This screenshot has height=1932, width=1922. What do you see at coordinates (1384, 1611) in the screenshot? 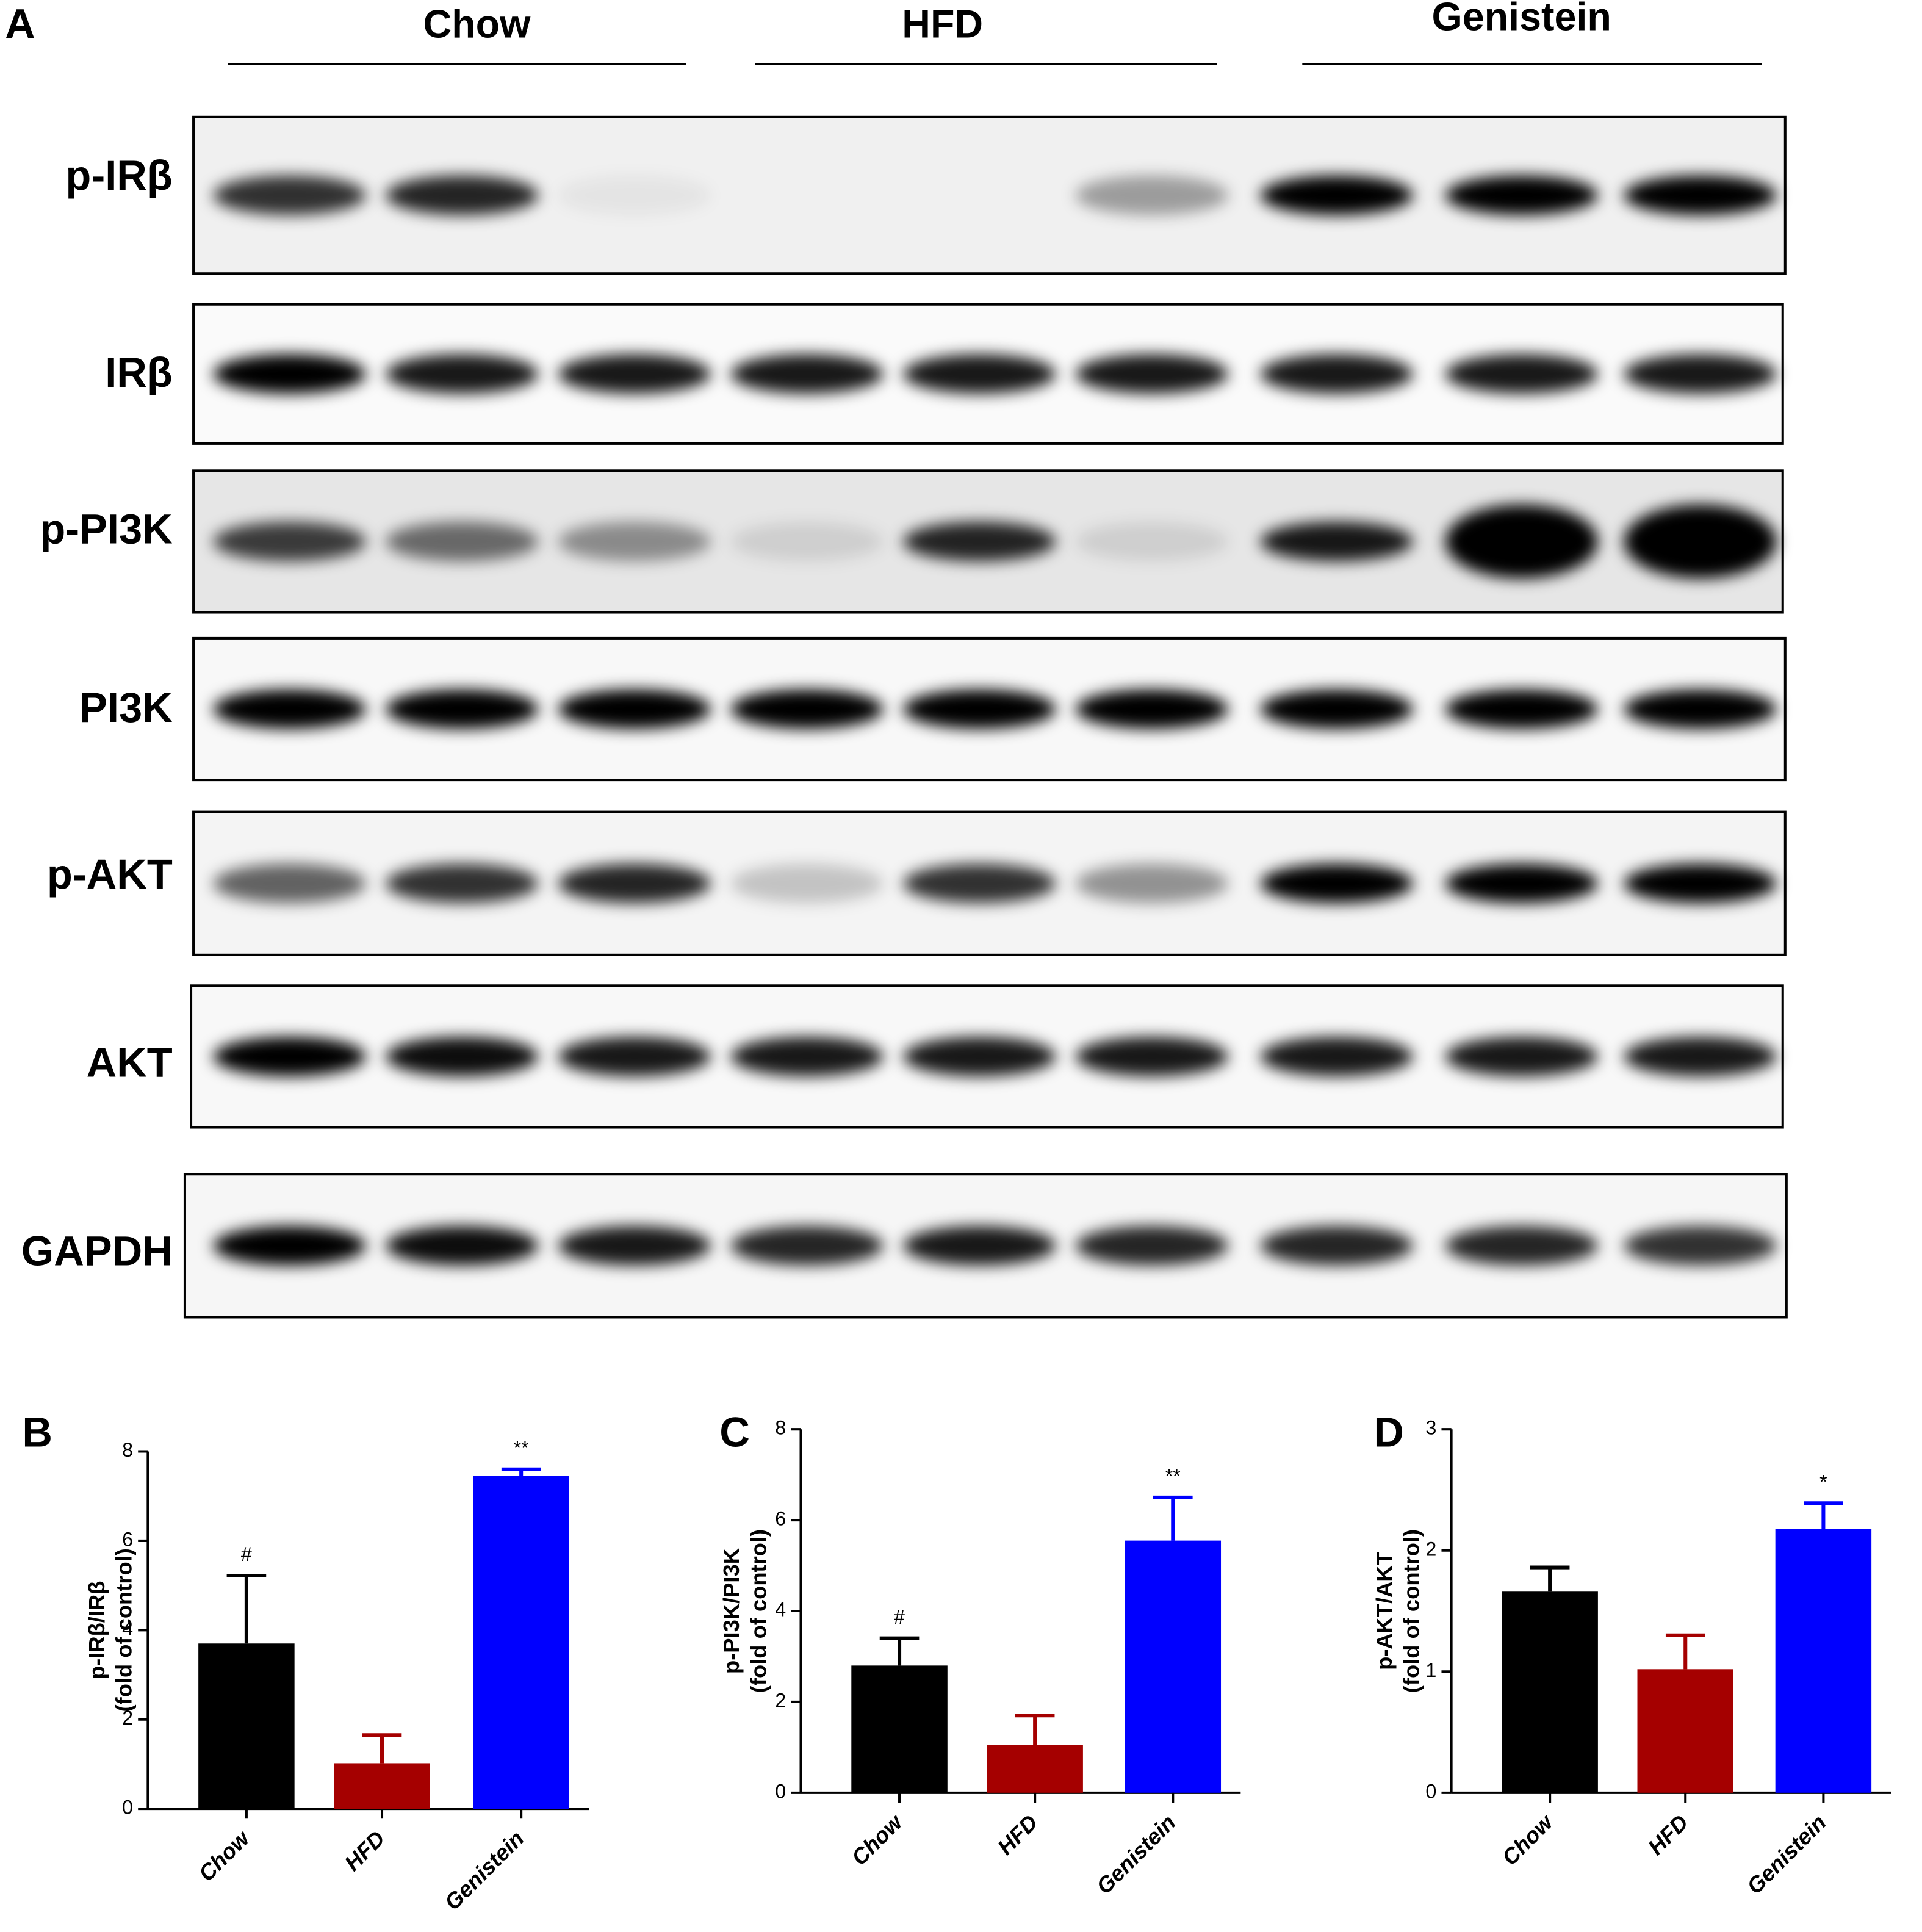
I see `y-axis-label: p-AKT/AKT` at bounding box center [1384, 1611].